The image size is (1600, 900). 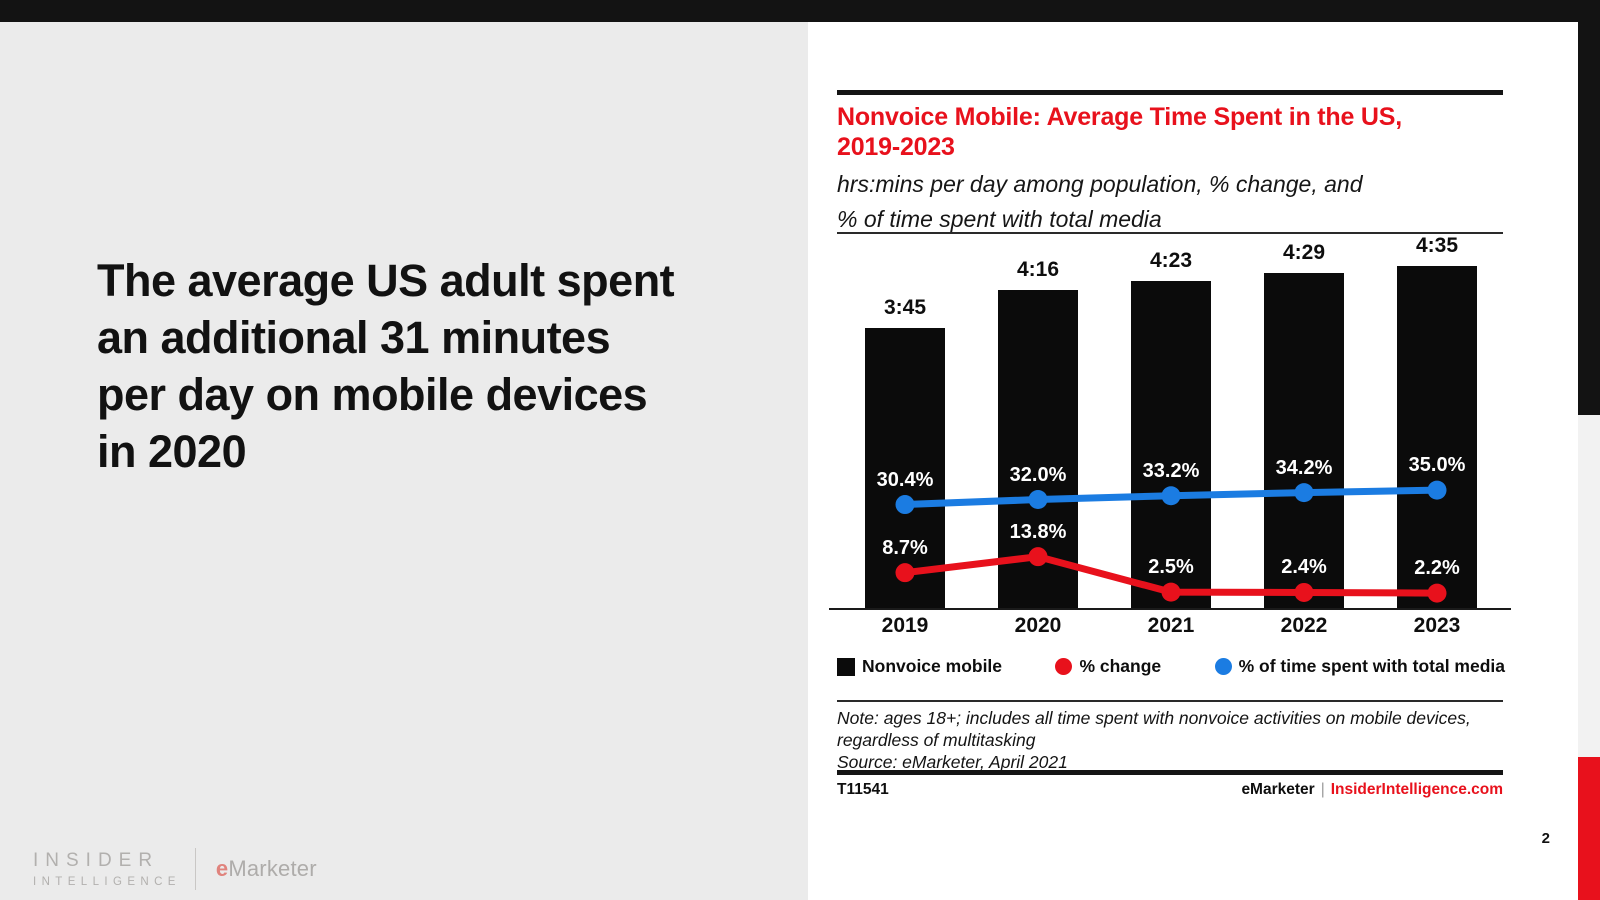 I want to click on x-axis-label-2022: 2022, so click(x=1304, y=625).